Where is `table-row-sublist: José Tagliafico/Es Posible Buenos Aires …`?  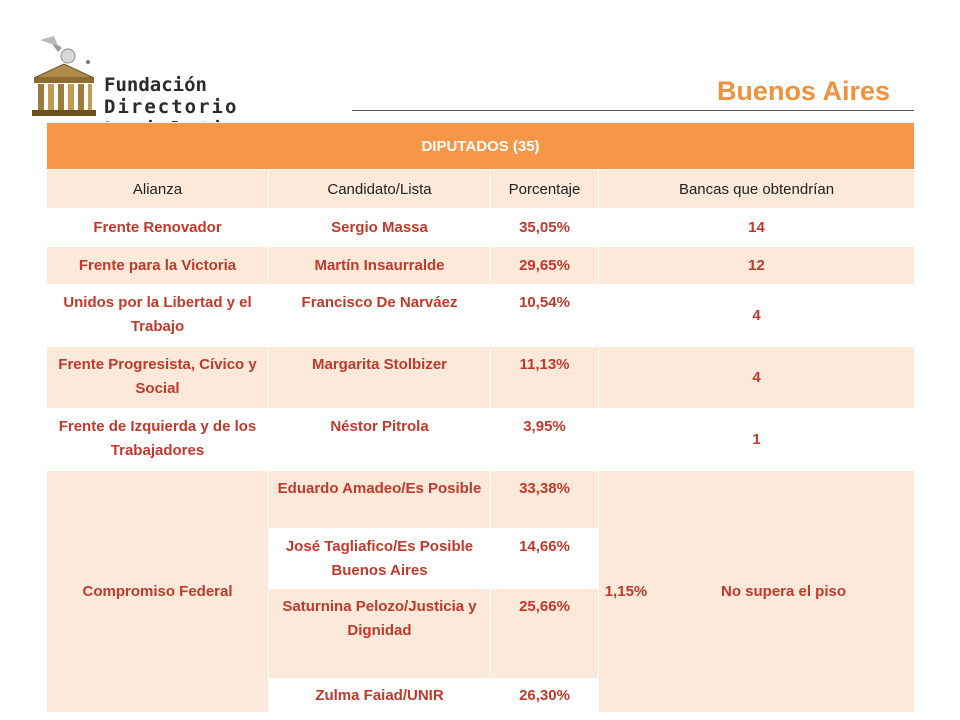 table-row-sublist: José Tagliafico/Es Posible Buenos Aires … is located at coordinates (481, 558).